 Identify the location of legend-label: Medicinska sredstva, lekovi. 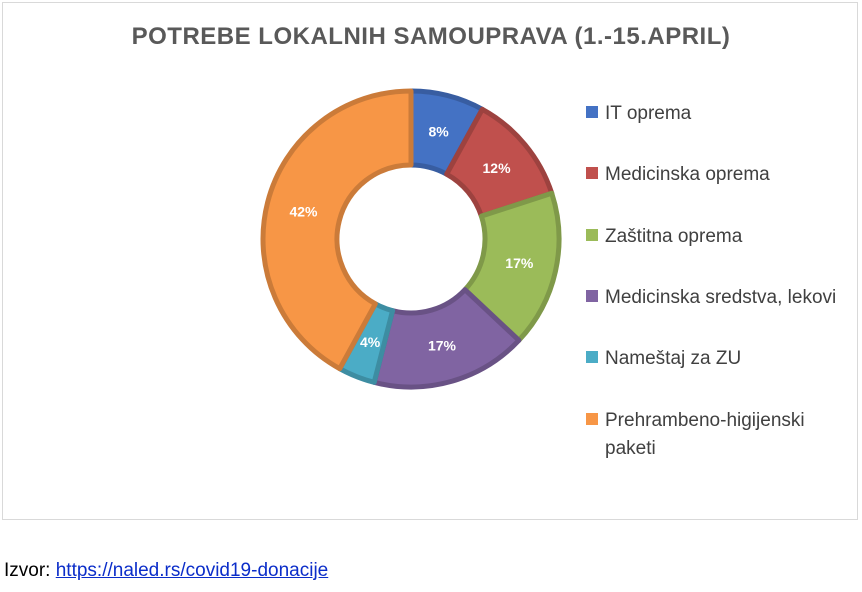
(721, 297).